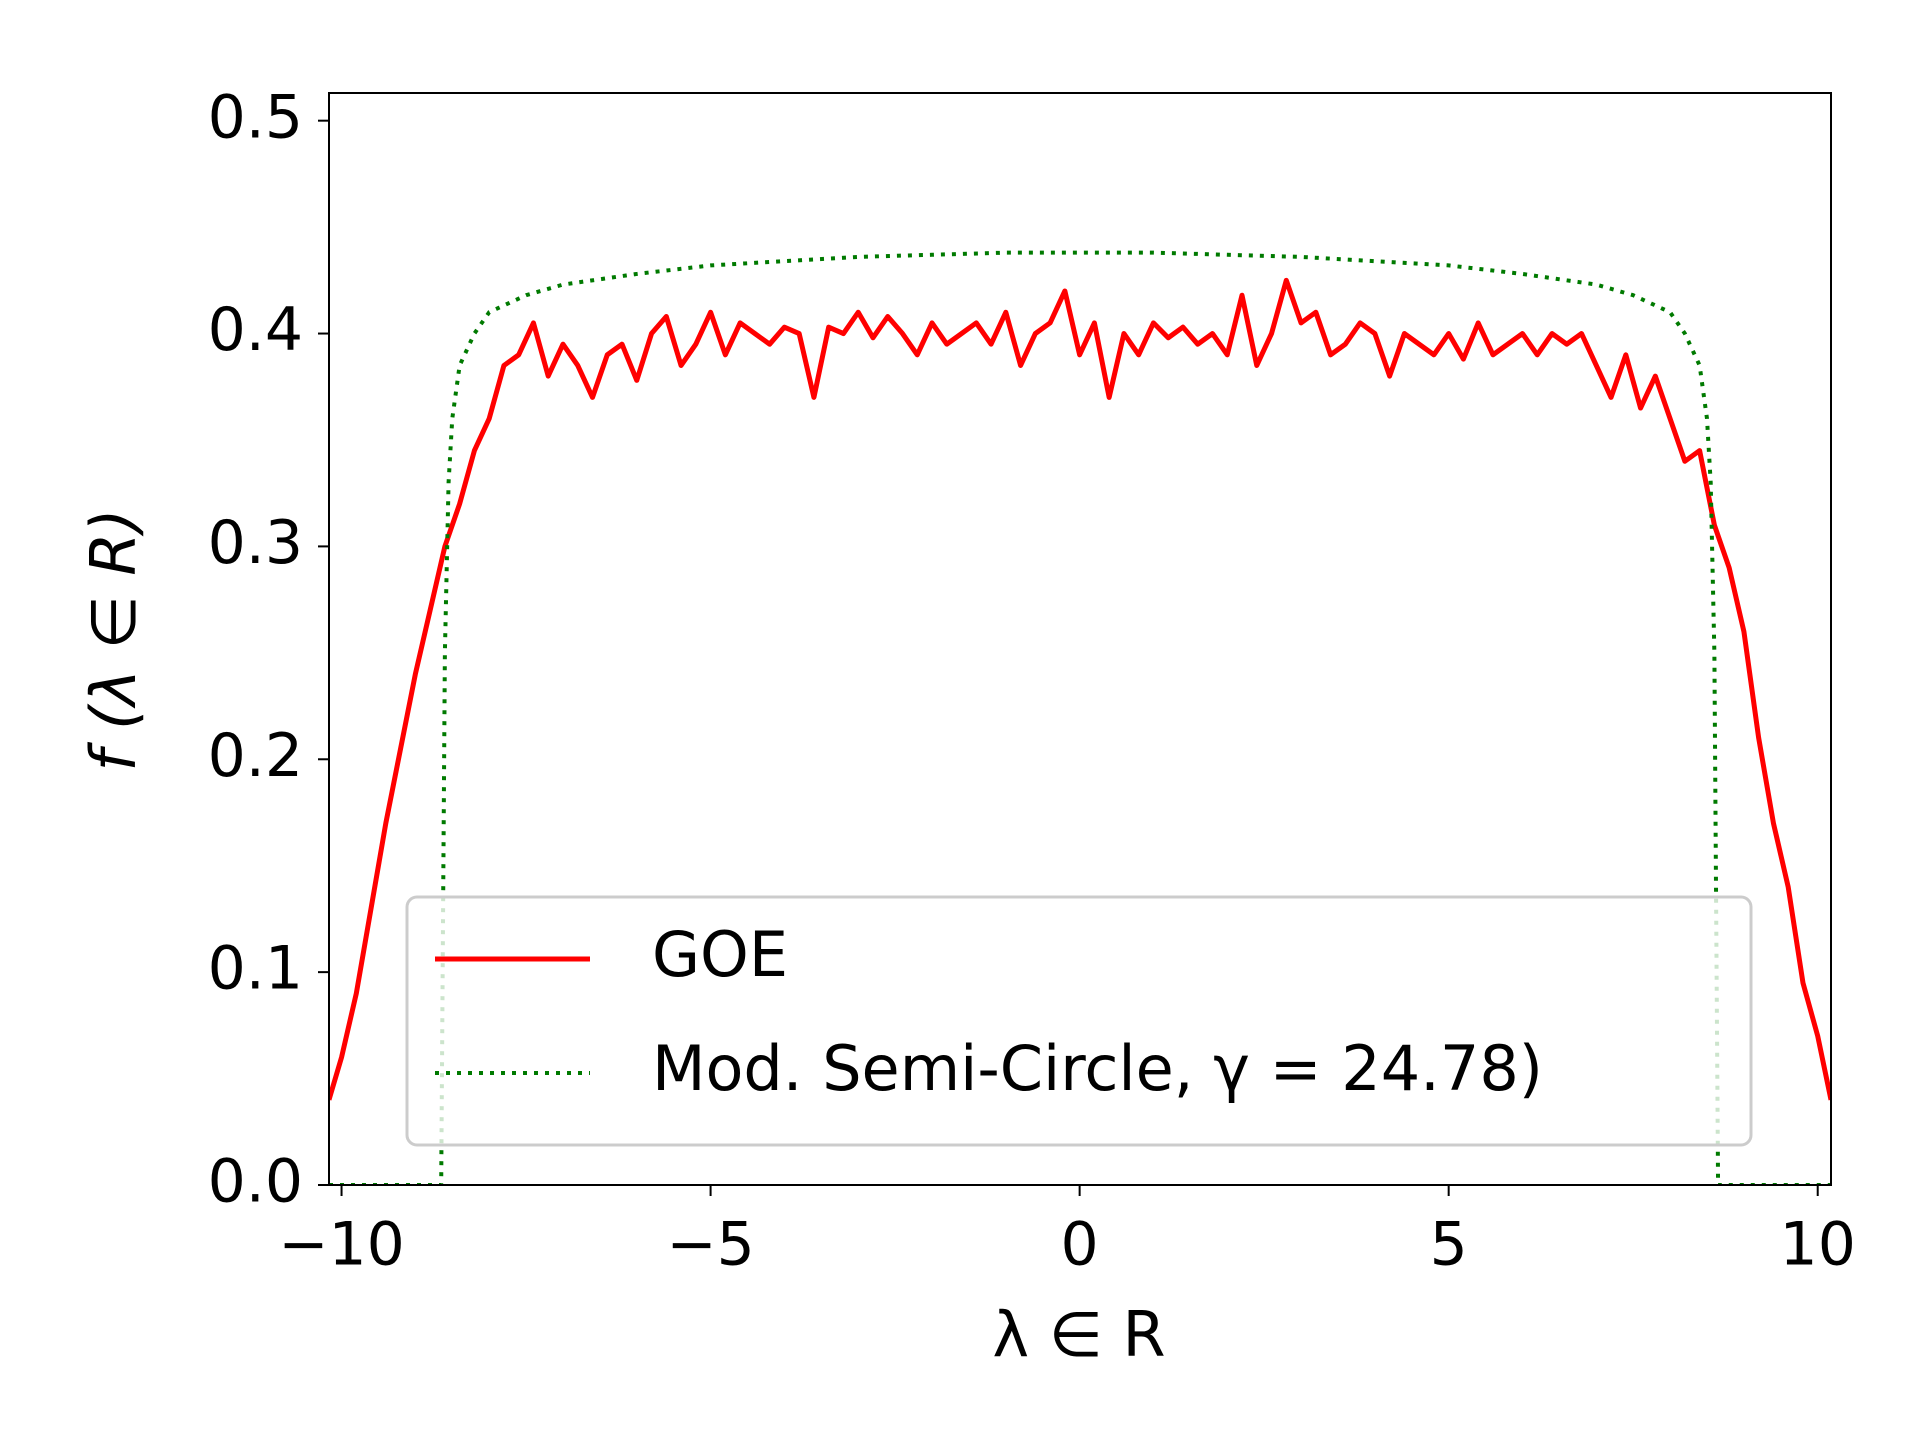 The width and height of the screenshot is (1920, 1440). Describe the element at coordinates (710, 1245) in the screenshot. I see `x-tick-label: −5` at that location.